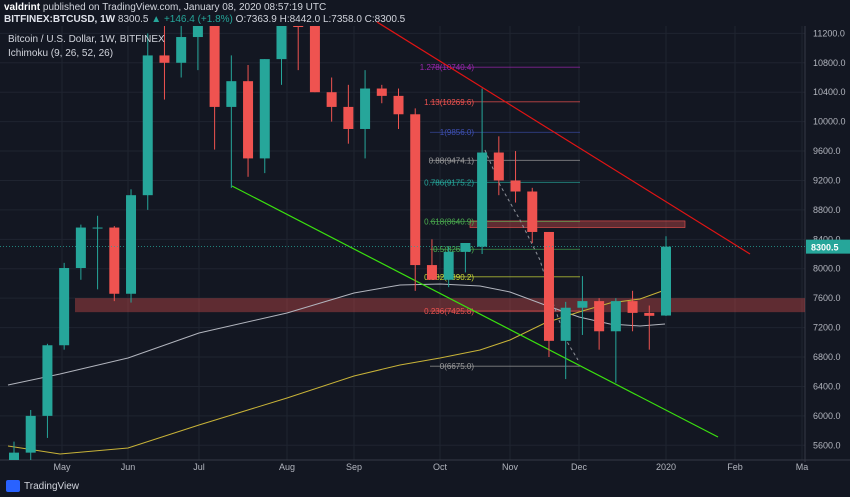 The image size is (850, 497). What do you see at coordinates (13, 486) in the screenshot?
I see `tradingview-logo-icon` at bounding box center [13, 486].